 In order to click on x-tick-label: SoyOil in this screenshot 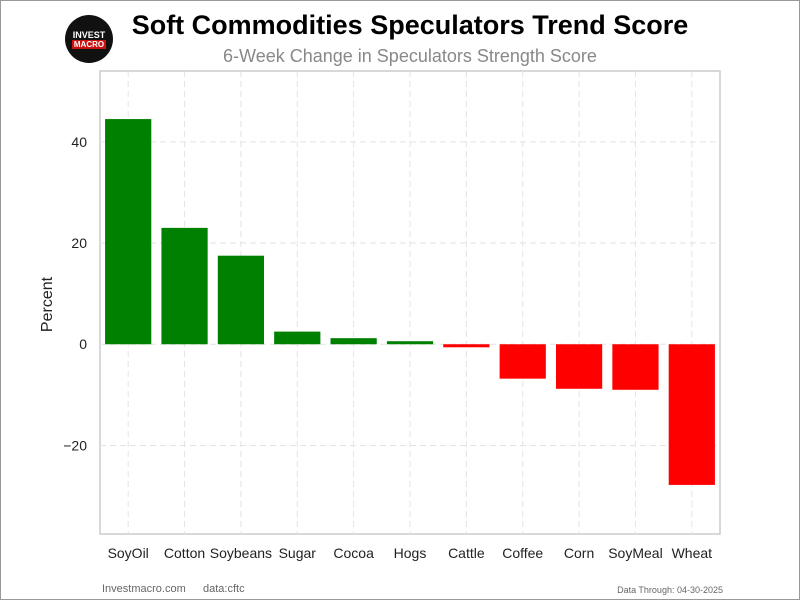, I will do `click(128, 553)`.